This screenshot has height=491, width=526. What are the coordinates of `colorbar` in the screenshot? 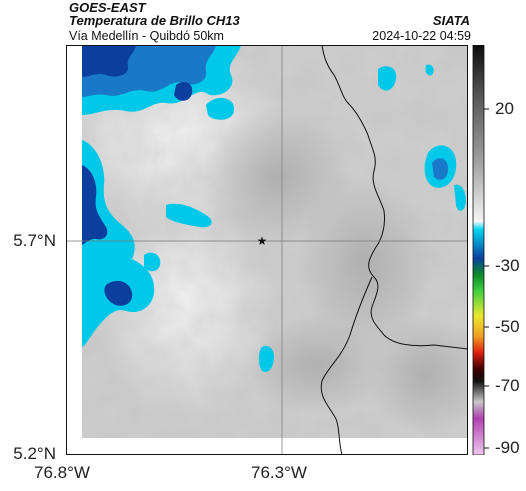 It's located at (480, 250).